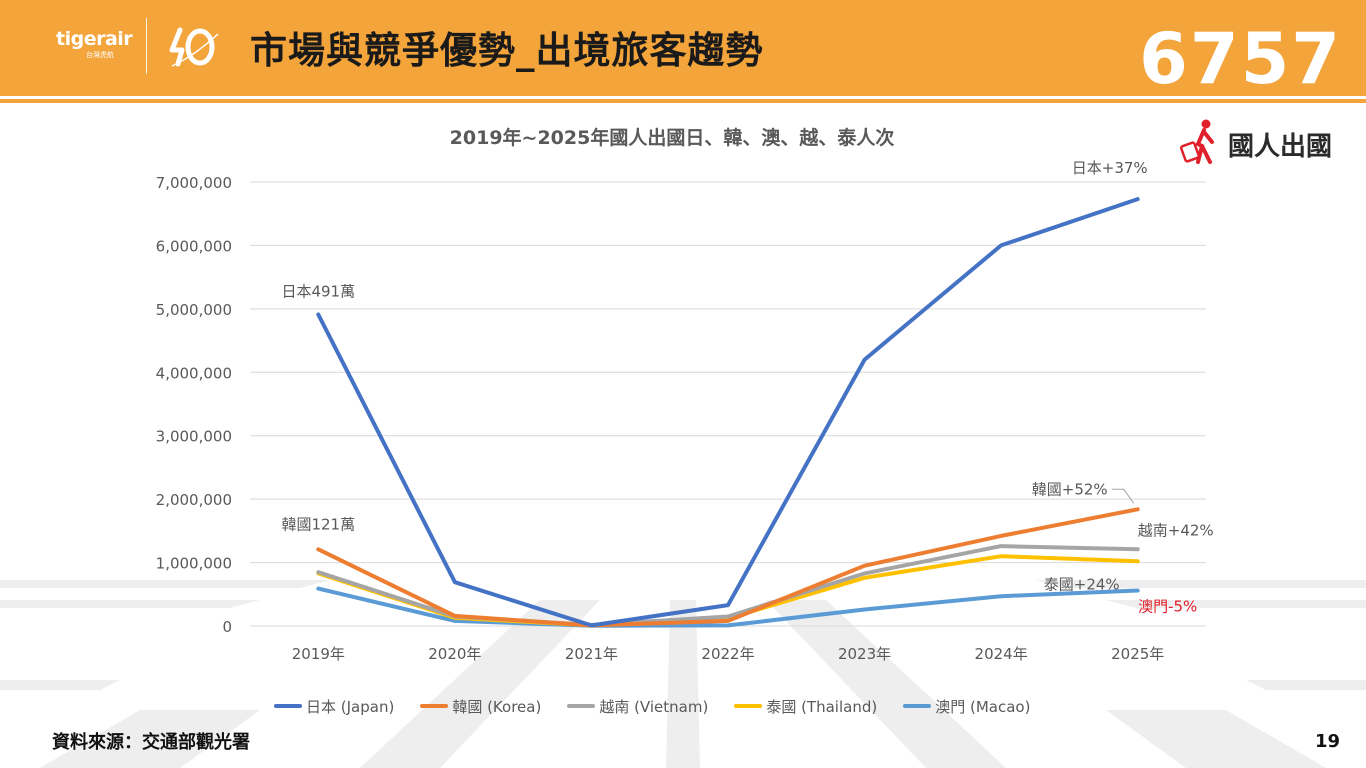  Describe the element at coordinates (822, 706) in the screenshot. I see `legend-label: 泰國 (Thailand)` at that location.